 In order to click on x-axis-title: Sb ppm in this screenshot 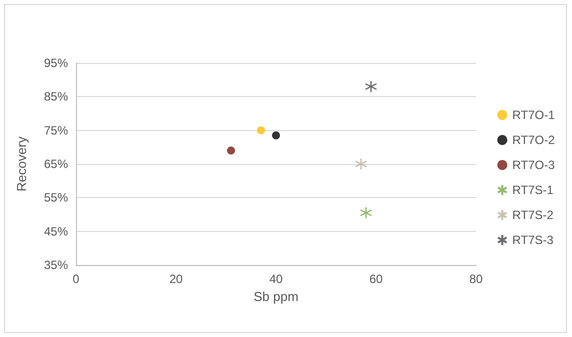, I will do `click(276, 296)`.